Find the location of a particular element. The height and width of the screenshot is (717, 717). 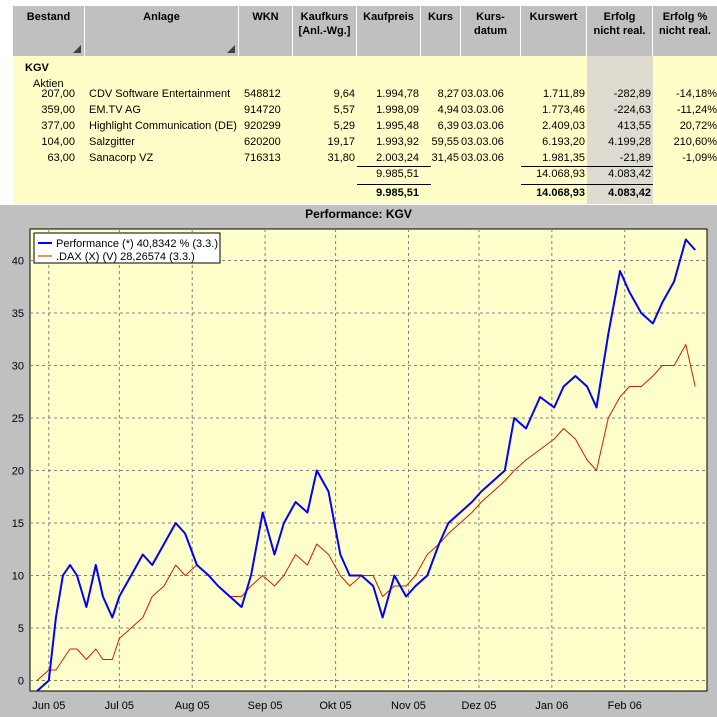

header-label: Anlage is located at coordinates (161, 17).